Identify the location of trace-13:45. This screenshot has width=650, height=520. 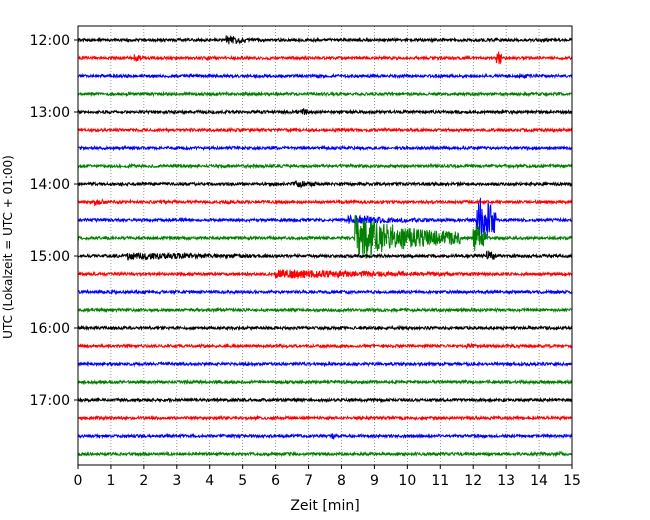
(325, 166).